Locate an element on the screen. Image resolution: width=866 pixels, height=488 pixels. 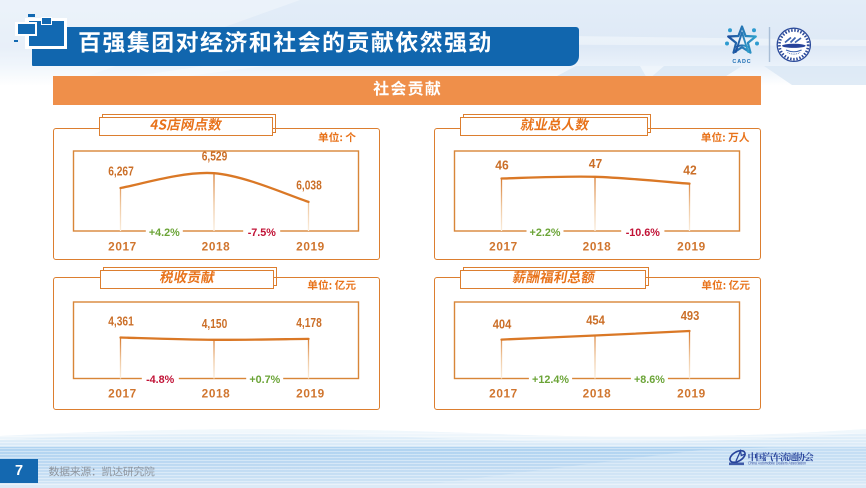
svg-text: 4,150 is located at coordinates (215, 323).